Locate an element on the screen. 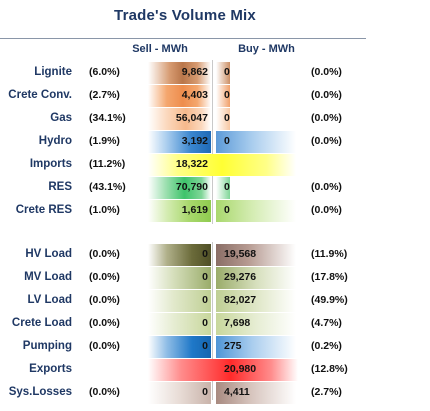  row-exports: Exports 20,980 (12.8%) is located at coordinates (215, 370).